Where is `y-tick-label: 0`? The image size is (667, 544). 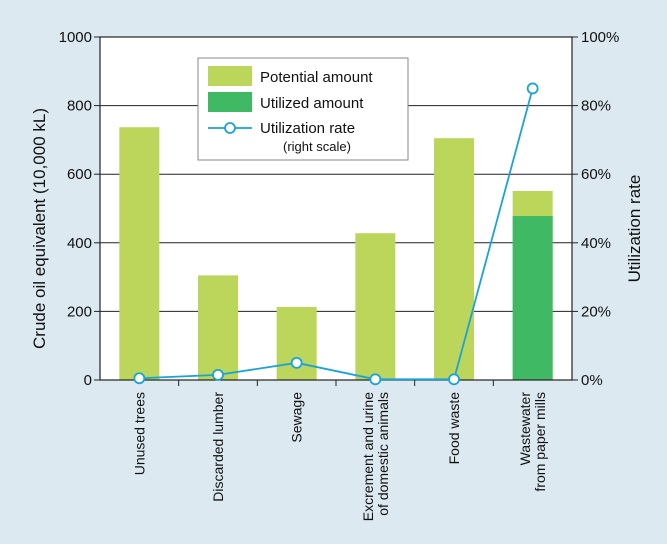 y-tick-label: 0 is located at coordinates (88, 380).